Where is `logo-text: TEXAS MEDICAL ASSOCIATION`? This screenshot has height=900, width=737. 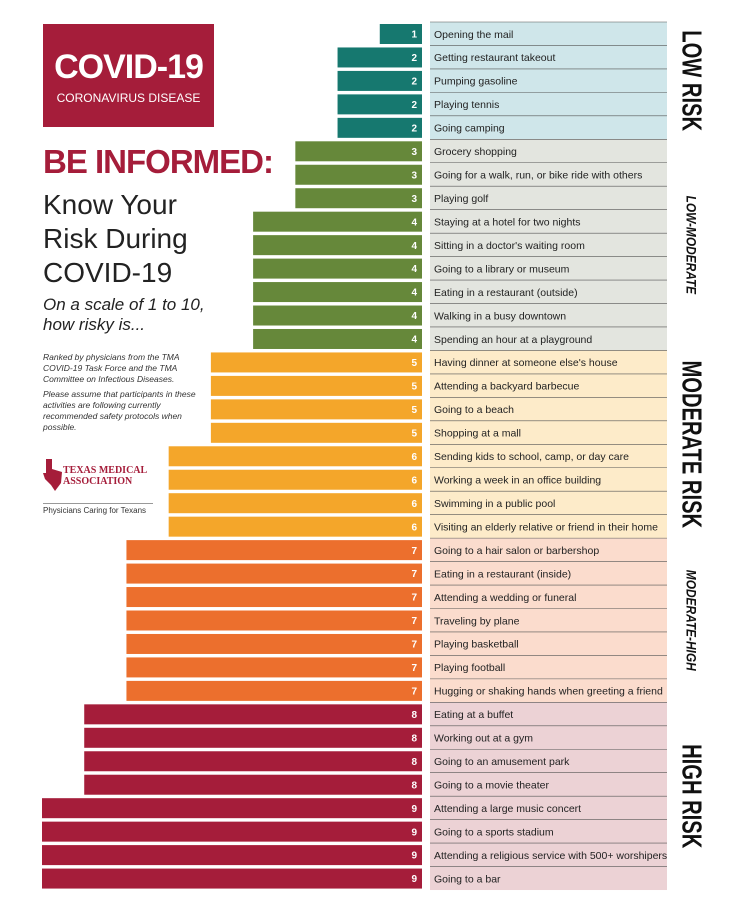
logo-text: TEXAS MEDICAL ASSOCIATION is located at coordinates (105, 476).